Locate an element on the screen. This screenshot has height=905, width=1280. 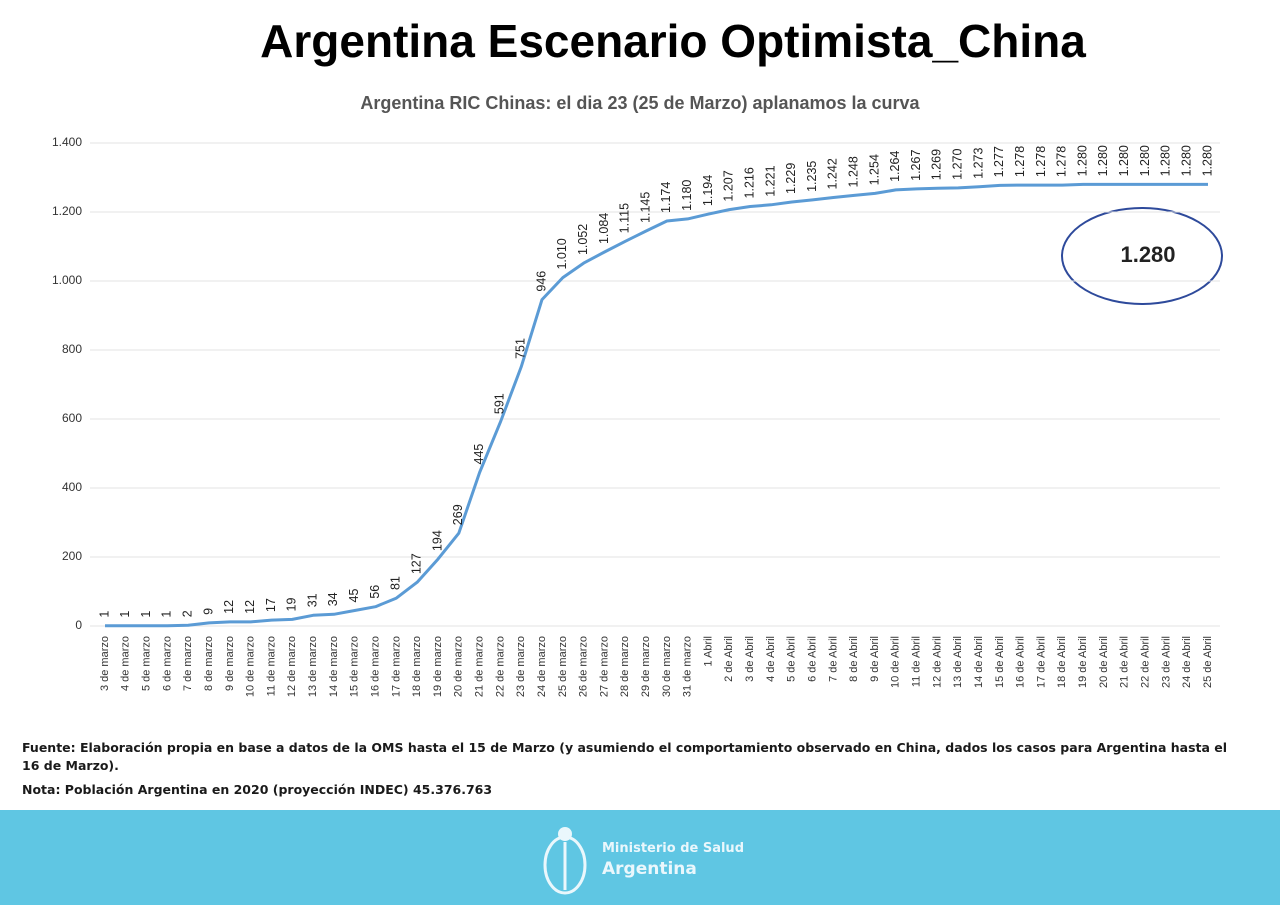
x-tick-label: 4 de marzo is located at coordinates (126, 663).